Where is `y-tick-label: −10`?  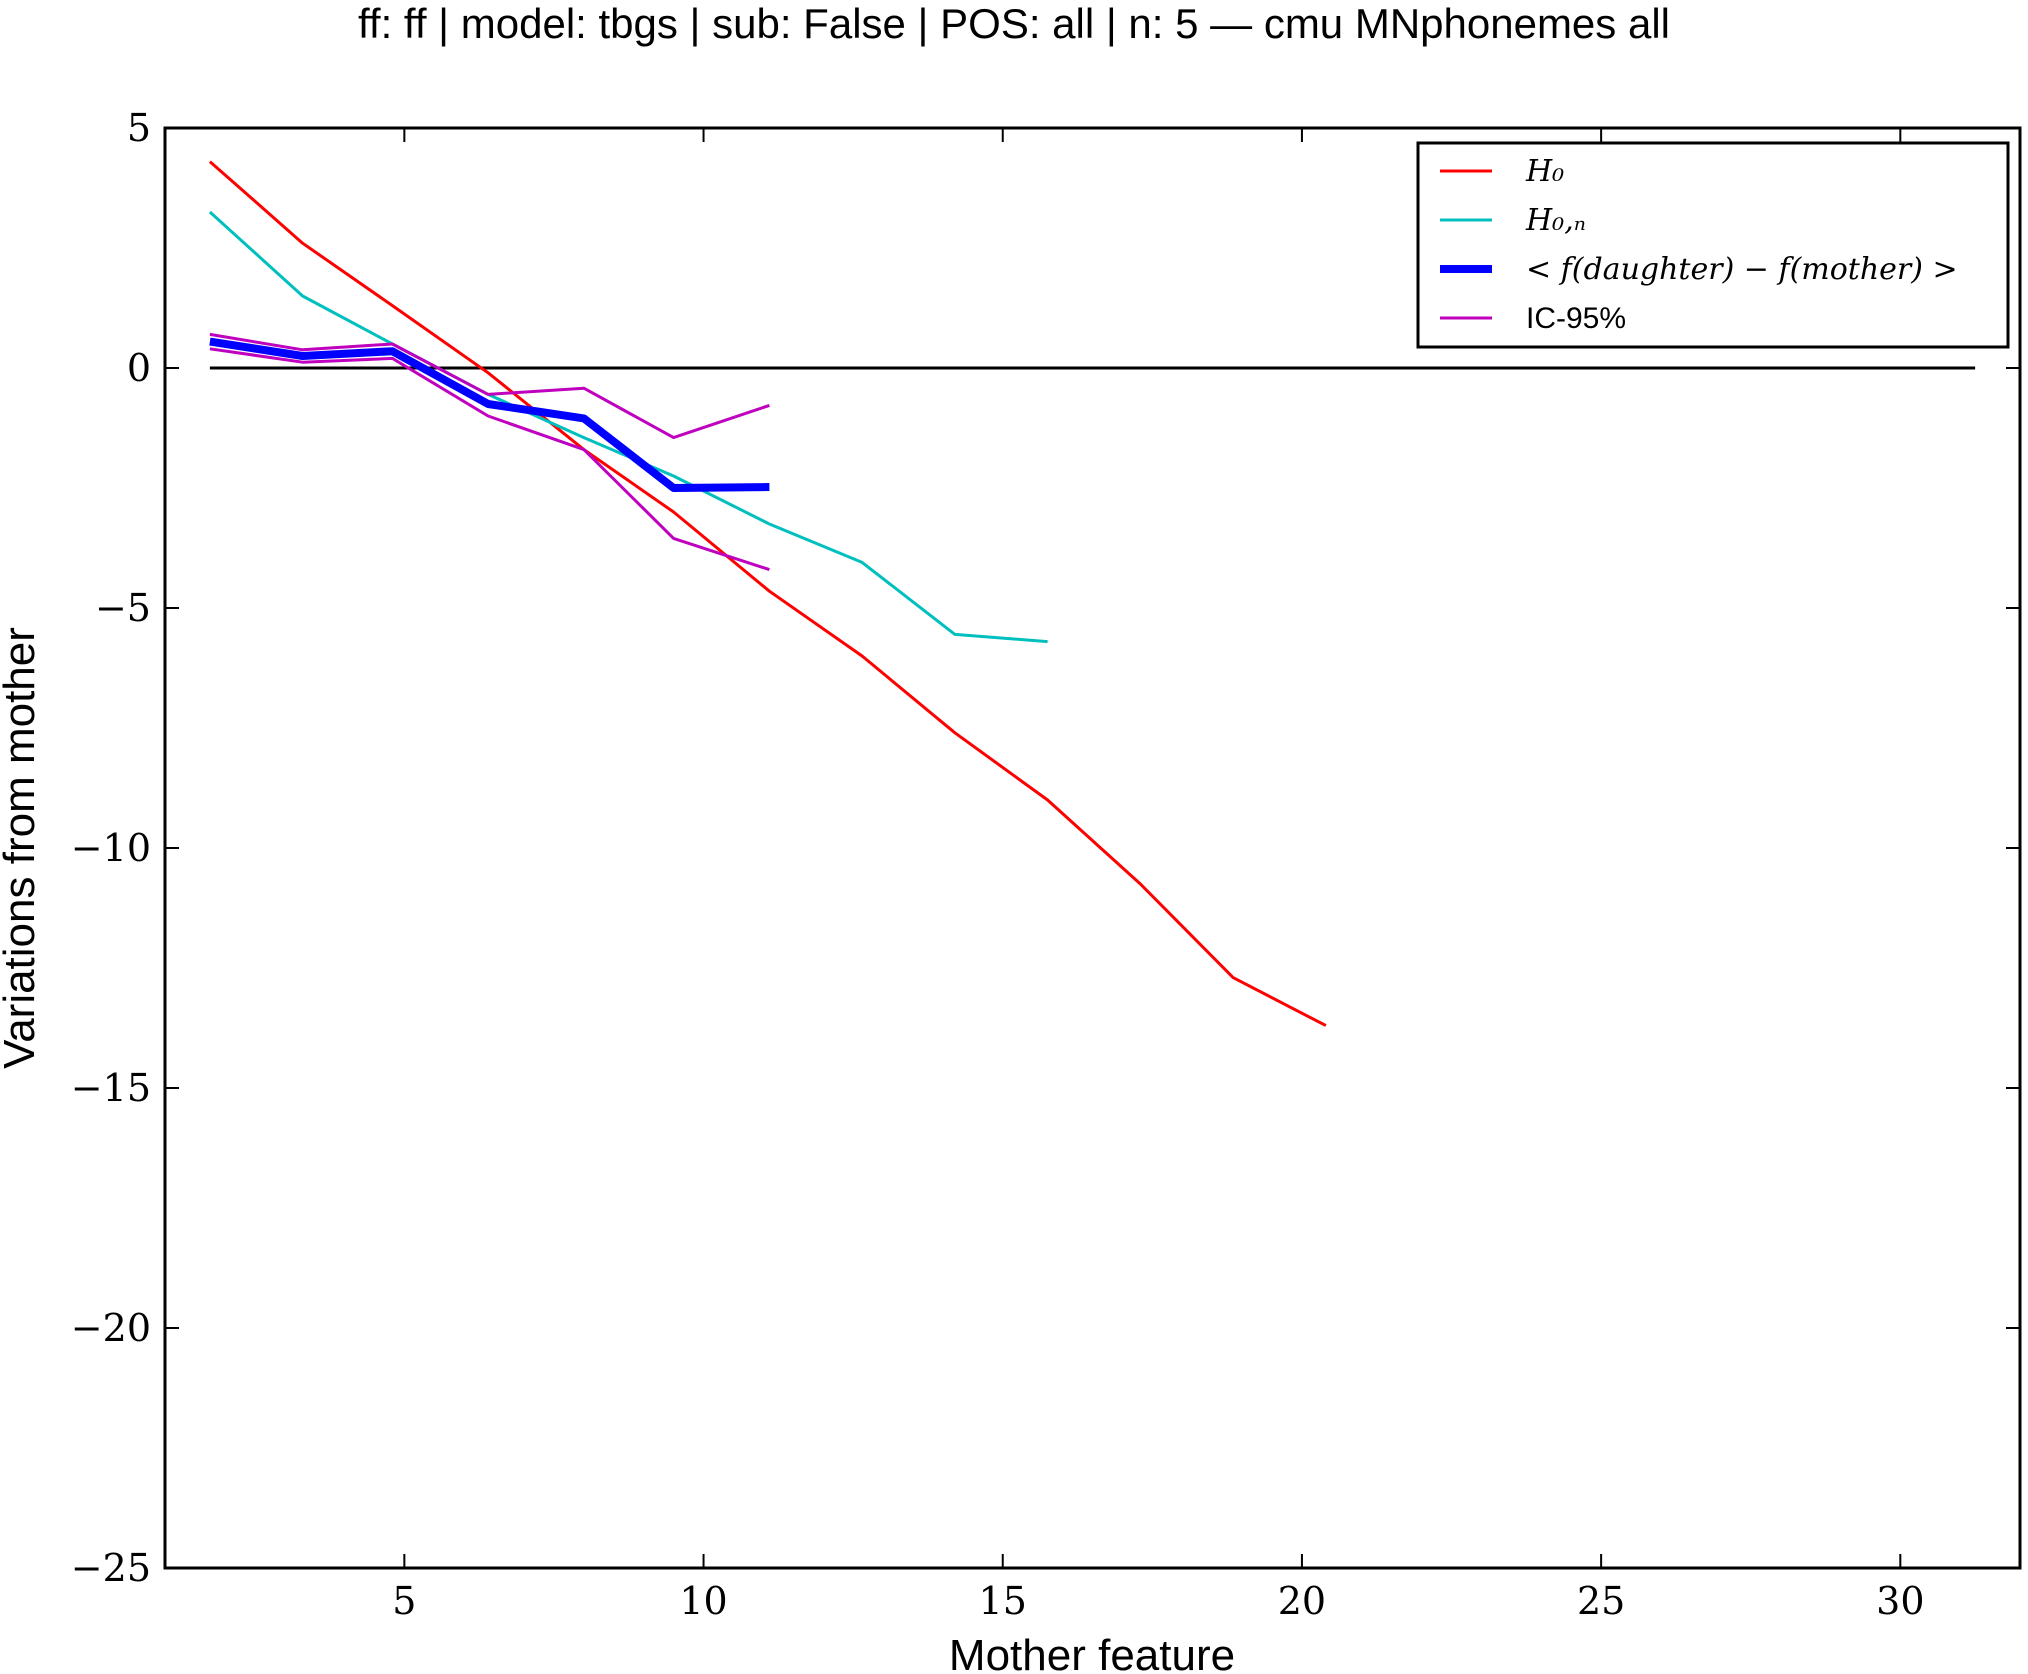
y-tick-label: −10 is located at coordinates (111, 848).